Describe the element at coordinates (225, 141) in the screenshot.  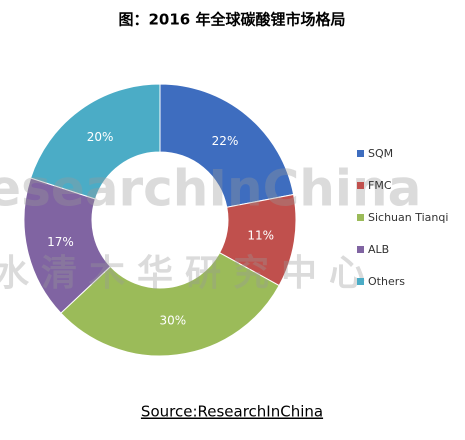
I see `data-label: 22%` at that location.